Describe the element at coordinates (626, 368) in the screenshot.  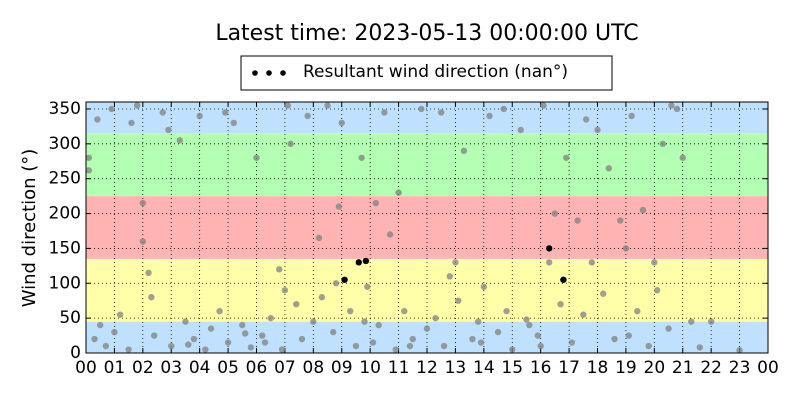
I see `x-tick-label: 19` at that location.